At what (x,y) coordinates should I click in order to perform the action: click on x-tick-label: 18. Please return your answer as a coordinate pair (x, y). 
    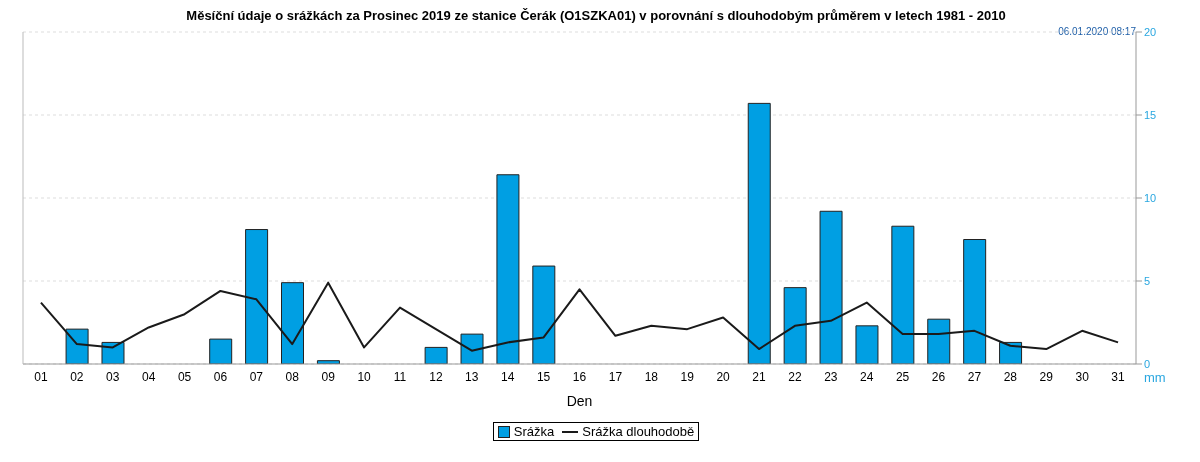
    Looking at the image, I should click on (651, 376).